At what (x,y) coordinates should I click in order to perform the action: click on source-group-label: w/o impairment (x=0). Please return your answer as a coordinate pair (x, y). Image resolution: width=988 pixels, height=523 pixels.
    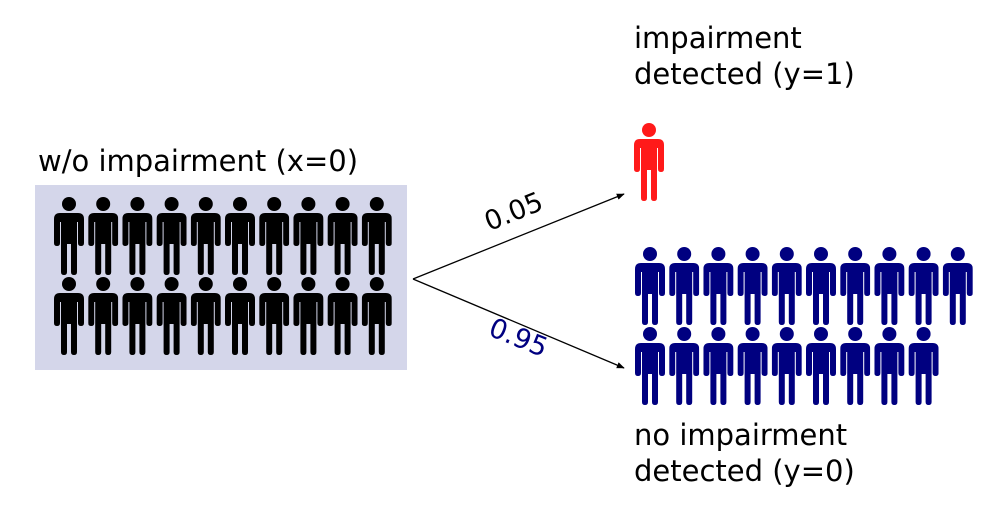
    Looking at the image, I should click on (198, 161).